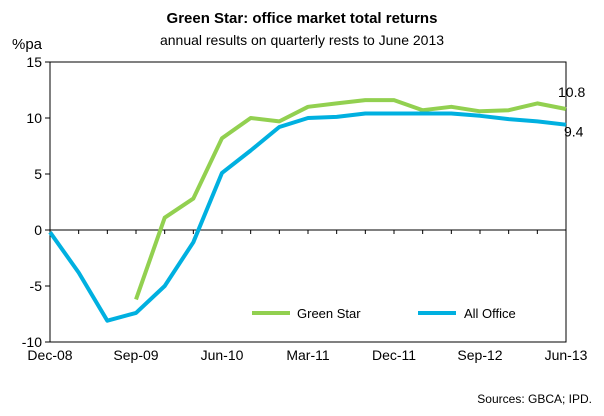 Image resolution: width=604 pixels, height=416 pixels. What do you see at coordinates (27, 44) in the screenshot?
I see `y-axis-label: %pa` at bounding box center [27, 44].